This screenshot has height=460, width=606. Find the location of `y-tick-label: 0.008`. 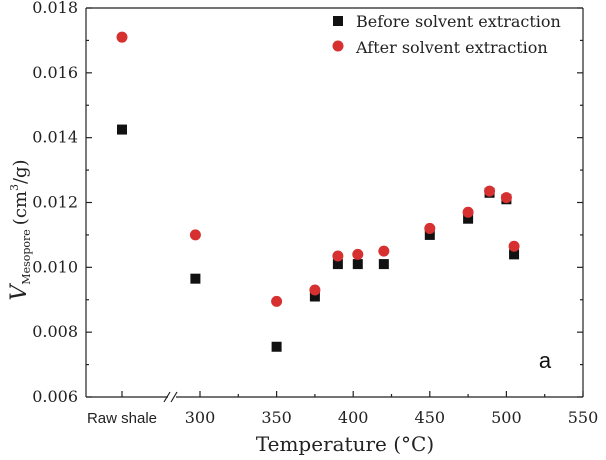

y-tick-label: 0.008 is located at coordinates (55, 331).